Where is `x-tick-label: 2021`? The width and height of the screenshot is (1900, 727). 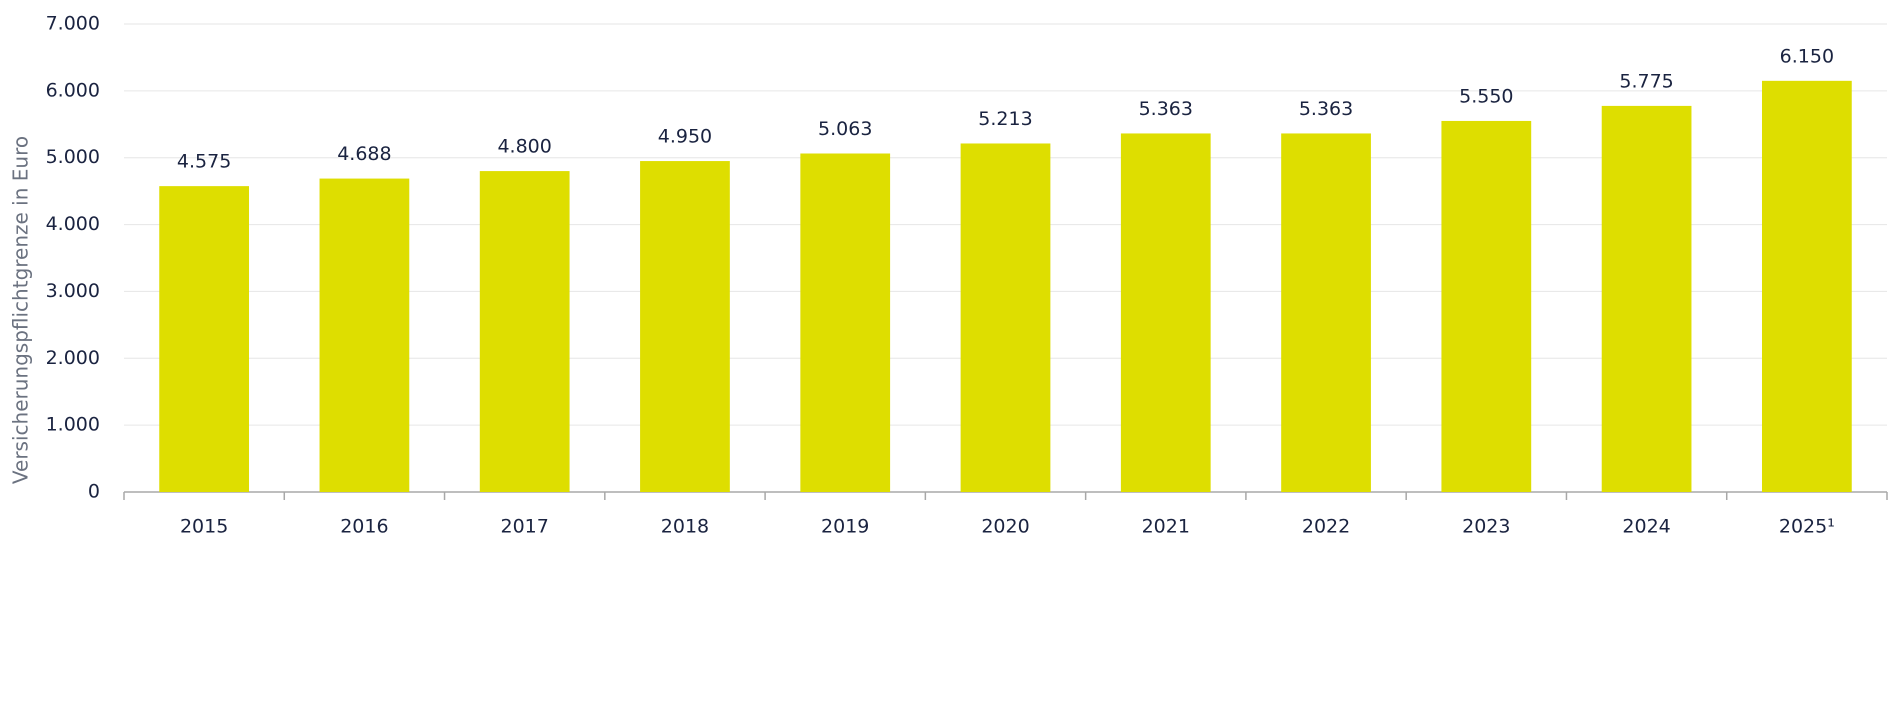 x-tick-label: 2021 is located at coordinates (1166, 527).